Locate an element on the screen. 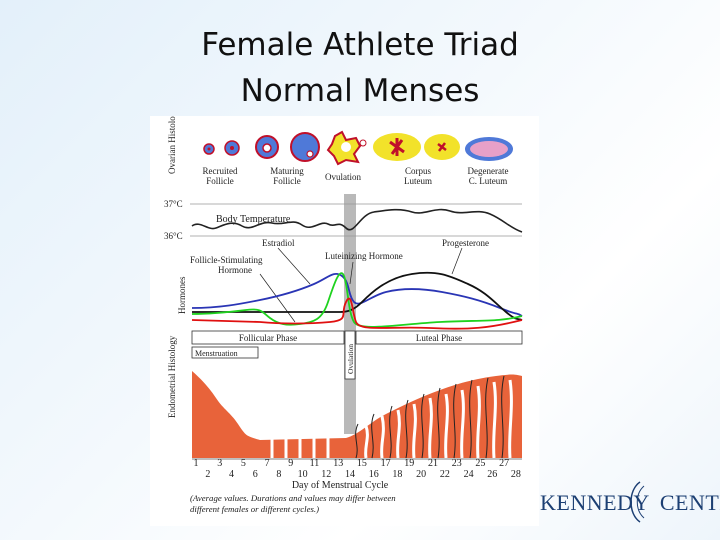 Image resolution: width=720 pixels, height=540 pixels. day-ticks-bottom: 2 4 6 8 10 12 14 16 18 20 22 24 26 28 is located at coordinates (363, 474).